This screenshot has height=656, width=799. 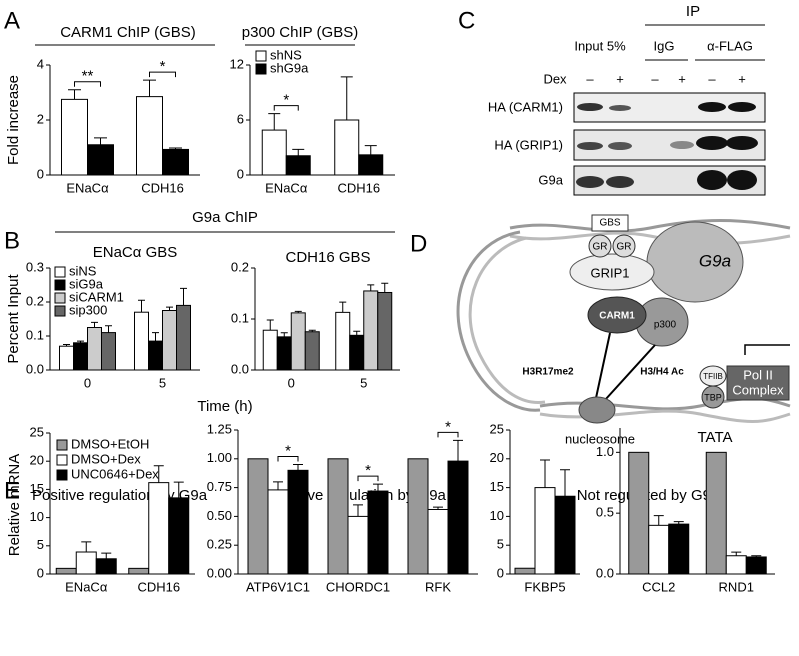 I want to click on y-tick-label: 0.3, so click(x=35, y=266).